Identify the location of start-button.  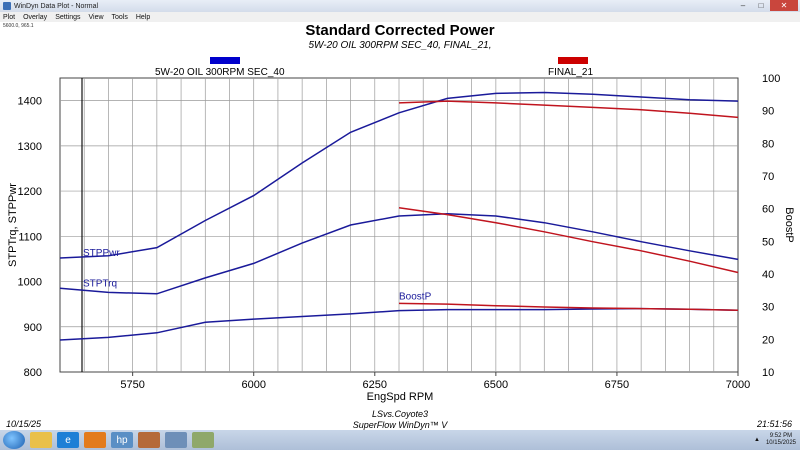
(14, 440).